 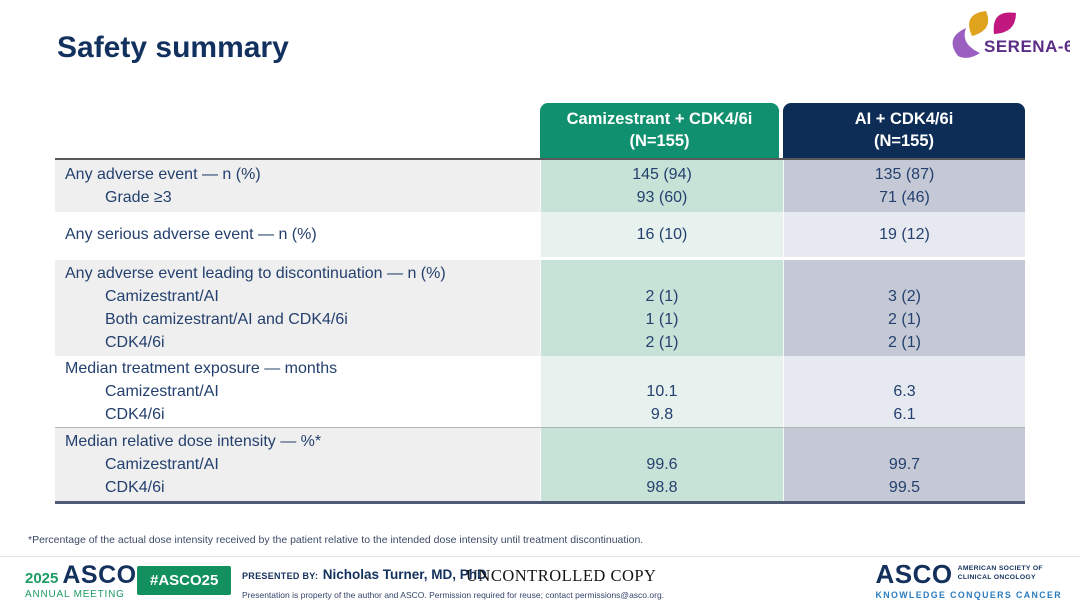 What do you see at coordinates (662, 319) in the screenshot?
I see `cell-value: 1 (1)` at bounding box center [662, 319].